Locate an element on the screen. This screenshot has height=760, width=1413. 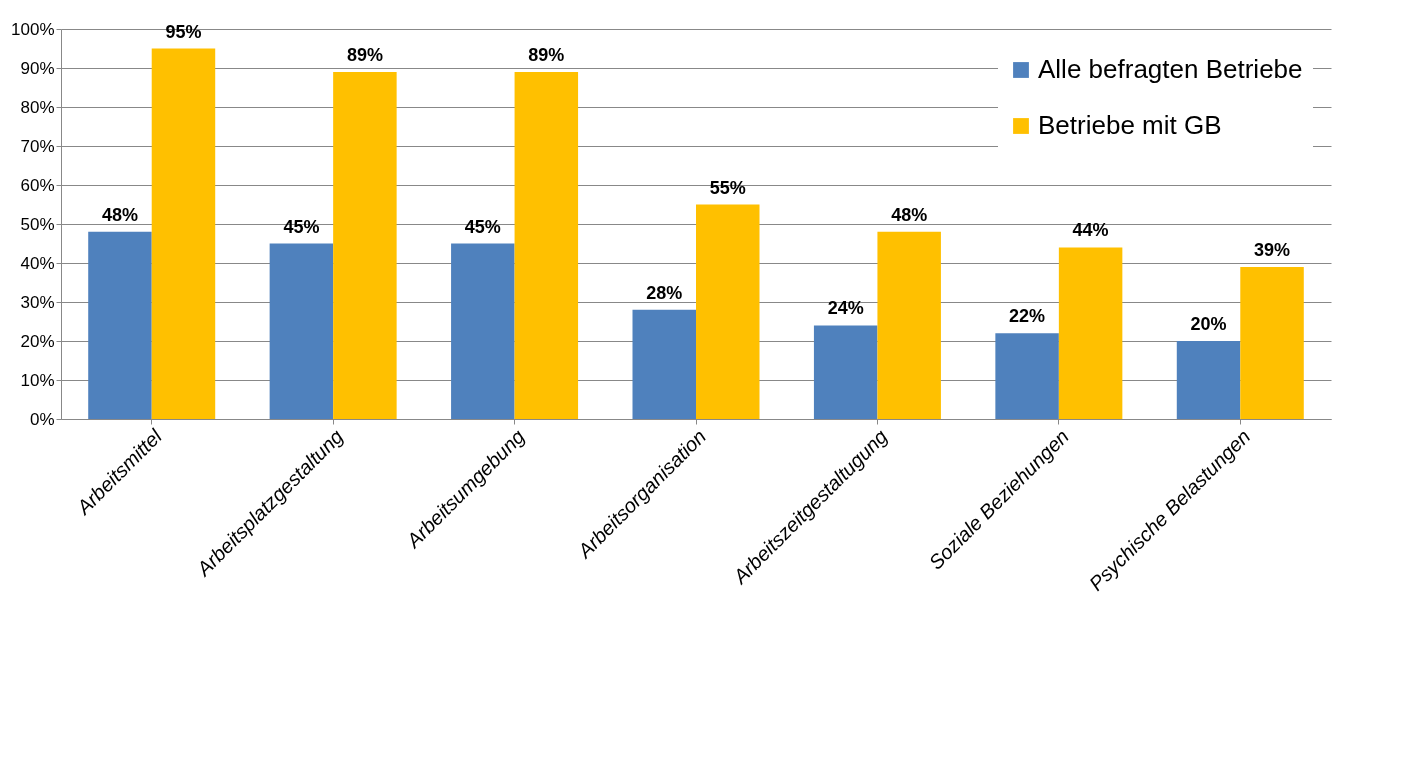
y-tick-label: 40% is located at coordinates (37, 263).